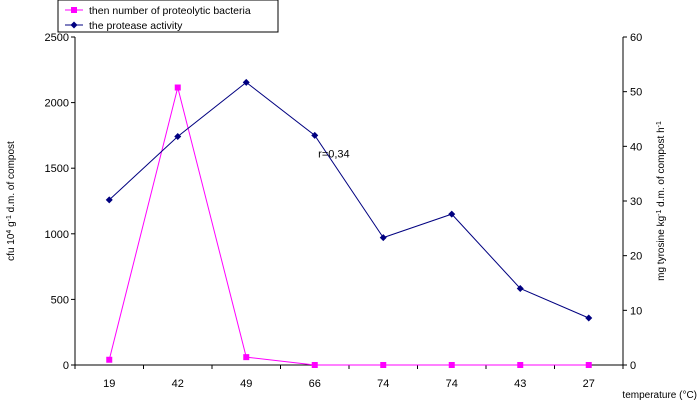 Image resolution: width=700 pixels, height=402 pixels. What do you see at coordinates (74, 25) in the screenshot?
I see `legend-marker-diamond` at bounding box center [74, 25].